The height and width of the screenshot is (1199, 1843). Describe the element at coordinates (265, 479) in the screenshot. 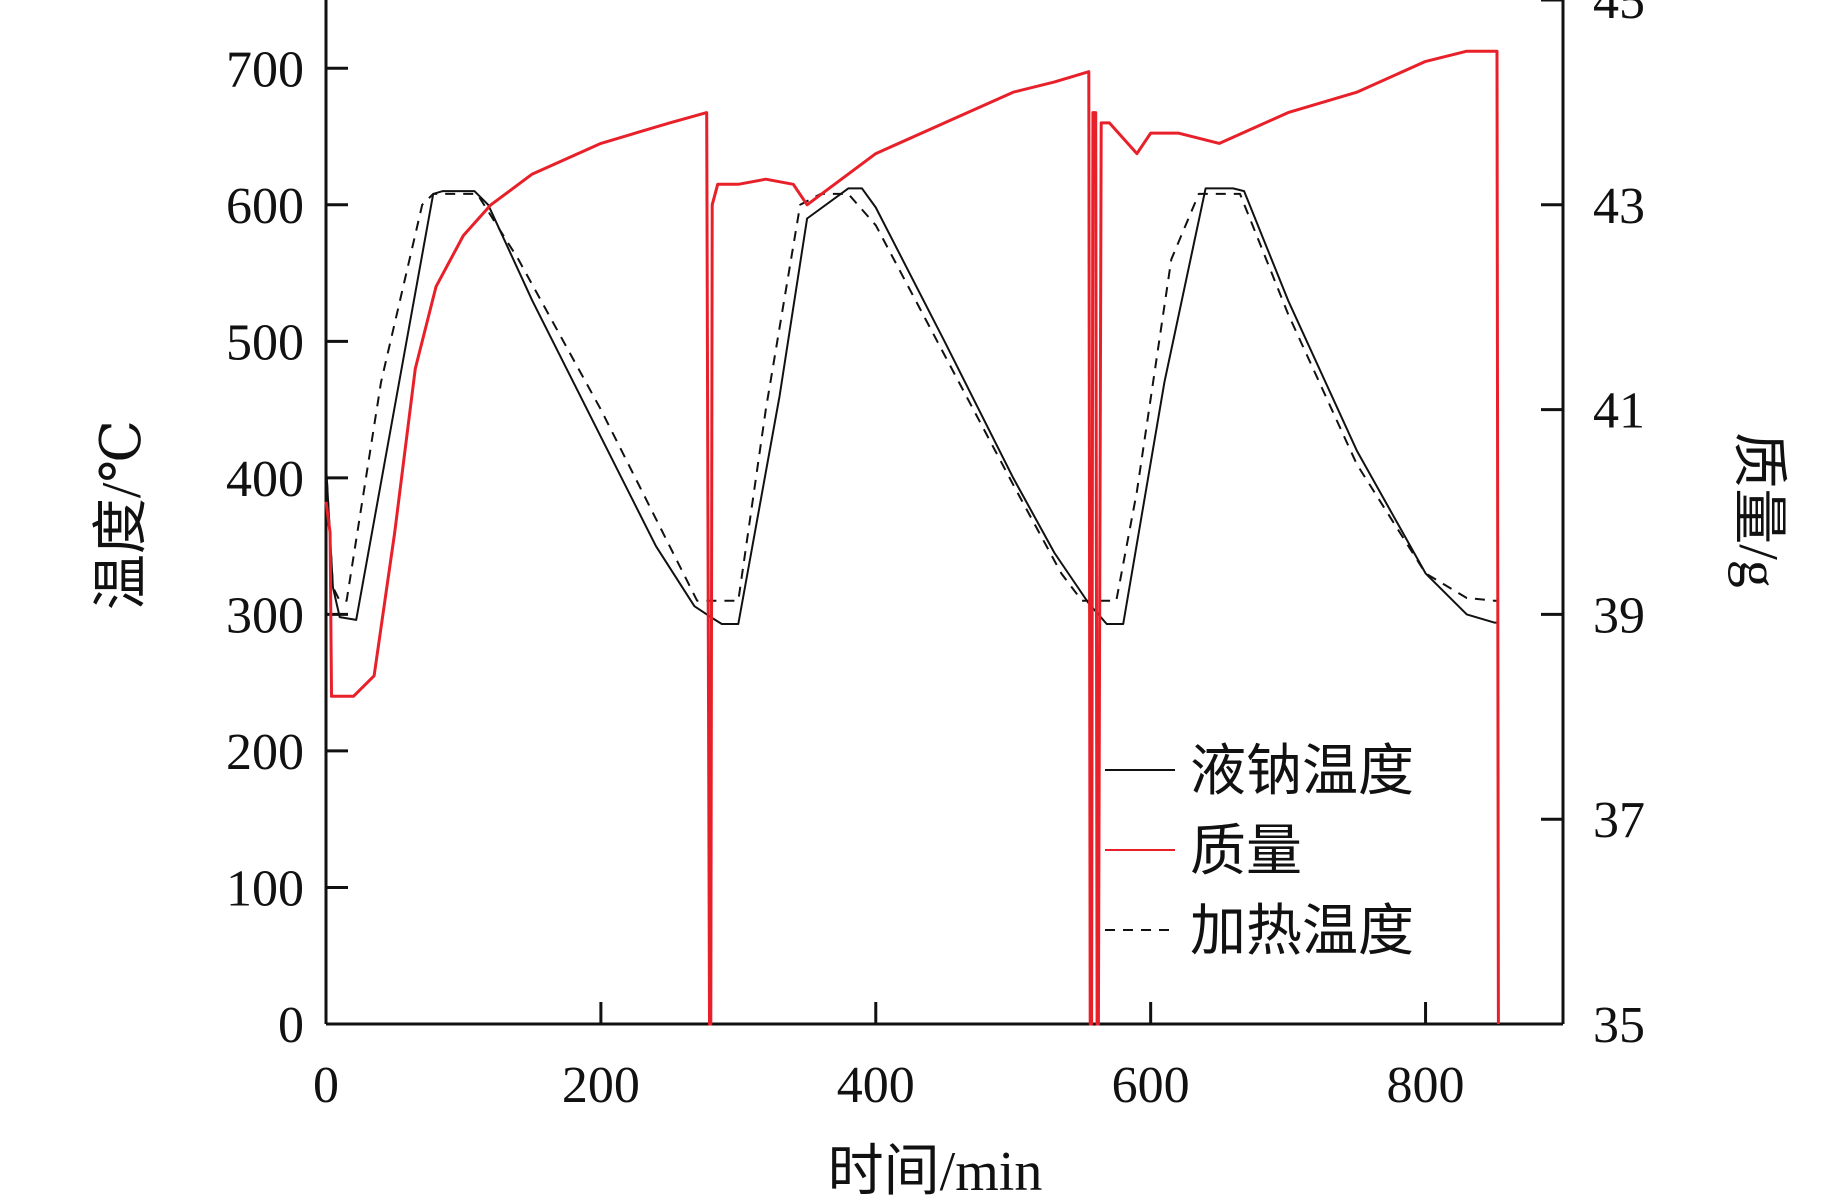

I see `left-y-tick-label: 400` at that location.